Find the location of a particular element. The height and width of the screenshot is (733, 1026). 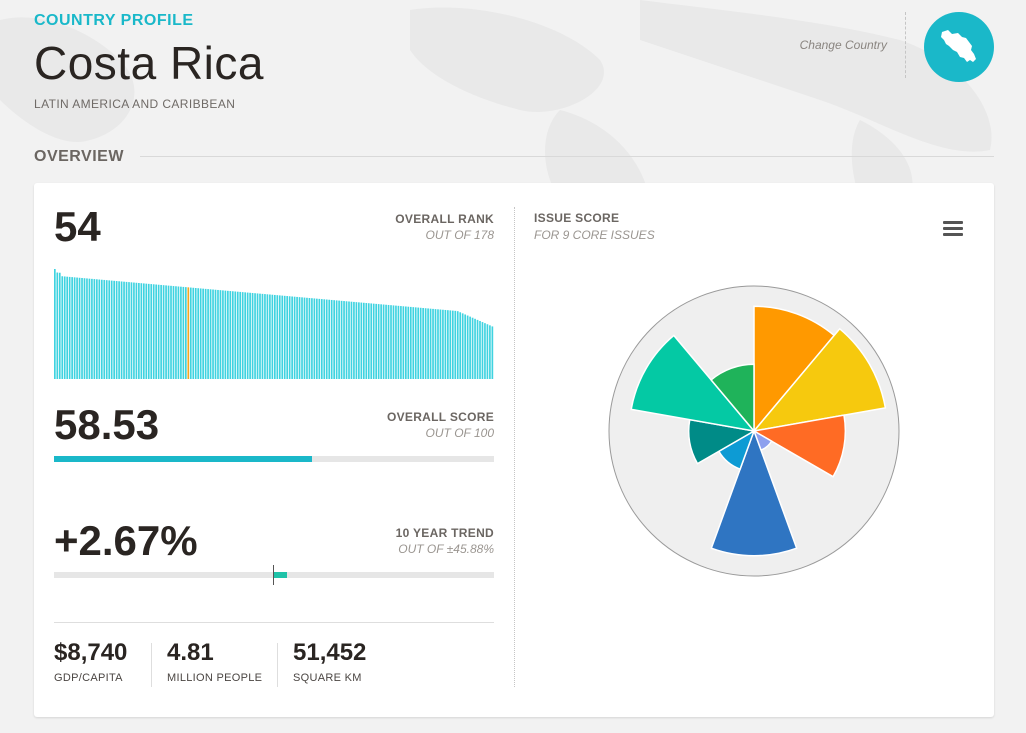

hamburger-menu-icon is located at coordinates (953, 229).